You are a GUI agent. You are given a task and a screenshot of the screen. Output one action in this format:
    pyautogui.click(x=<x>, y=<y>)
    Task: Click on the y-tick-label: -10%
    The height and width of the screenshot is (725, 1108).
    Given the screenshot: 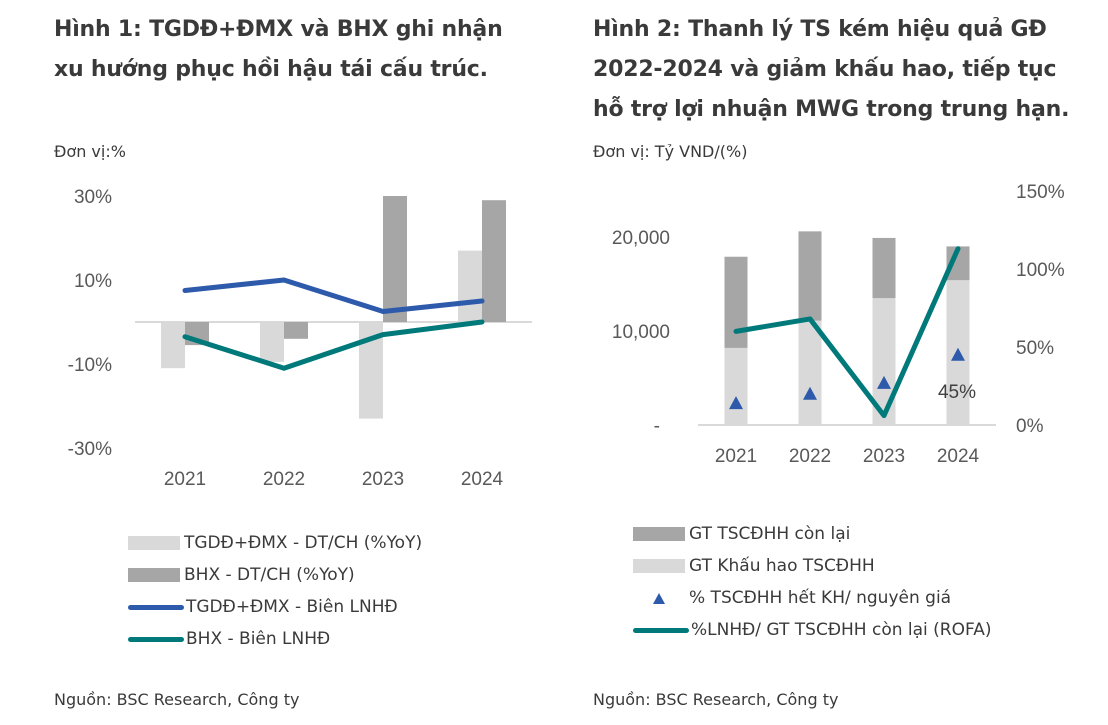 What is the action you would take?
    pyautogui.click(x=90, y=365)
    